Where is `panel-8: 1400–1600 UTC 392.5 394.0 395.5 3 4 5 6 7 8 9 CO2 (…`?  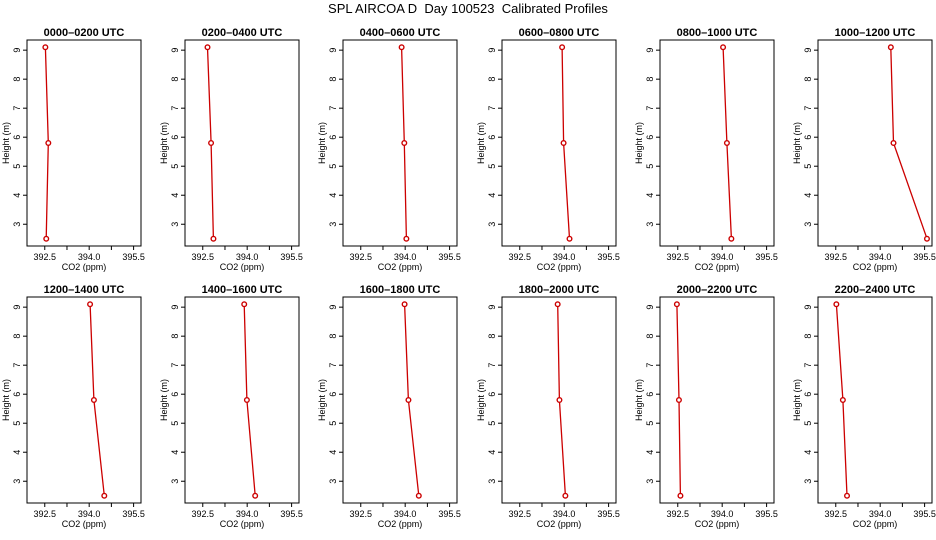 panel-8: 1400–1600 UTC 392.5 394.0 395.5 3 4 5 6 7 8 9 CO2 (… is located at coordinates (231, 406).